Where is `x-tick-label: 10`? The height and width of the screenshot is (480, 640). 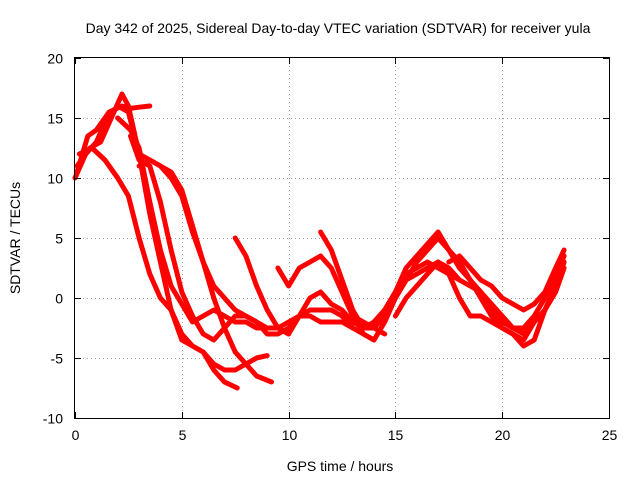
x-tick-label: 10 is located at coordinates (290, 435).